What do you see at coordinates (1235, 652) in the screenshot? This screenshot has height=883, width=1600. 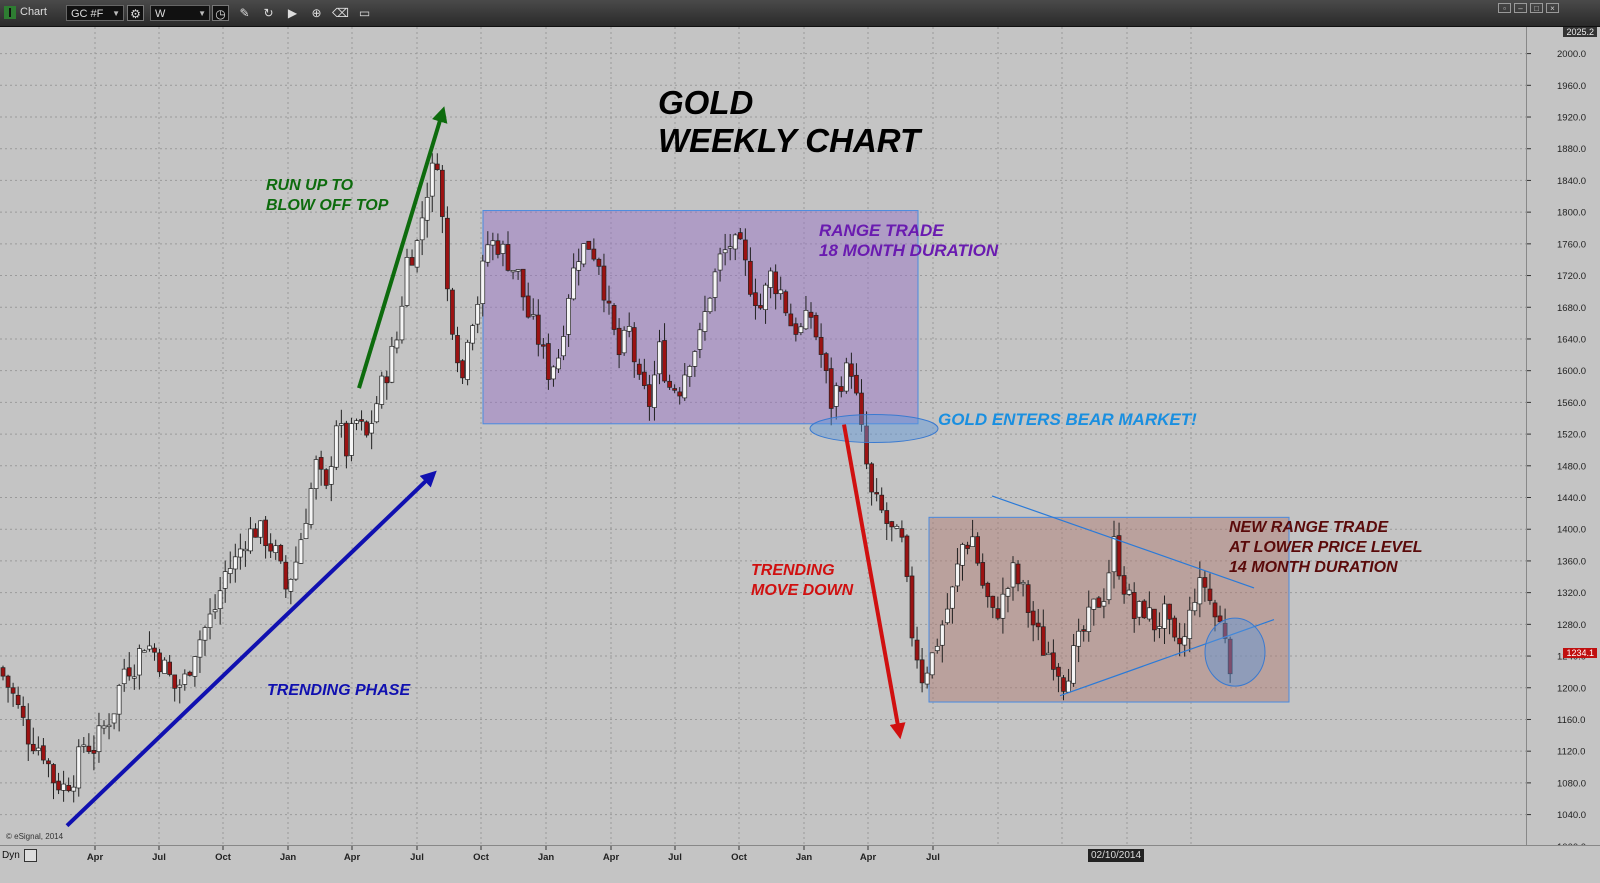 I see `breakdown-ellipse` at bounding box center [1235, 652].